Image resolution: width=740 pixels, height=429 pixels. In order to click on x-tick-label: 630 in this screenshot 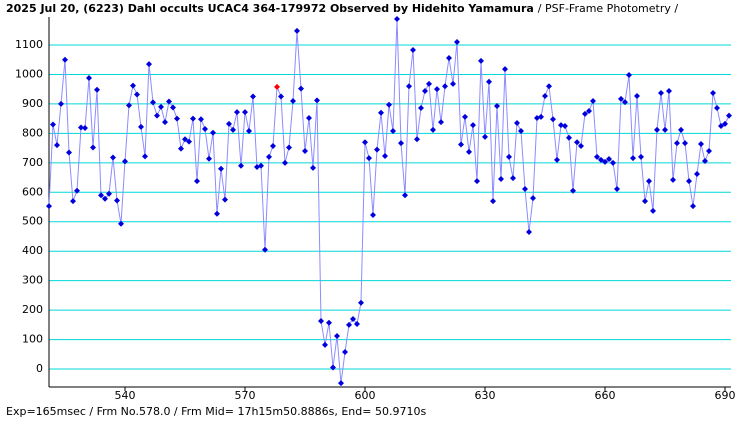, I will do `click(485, 395)`.